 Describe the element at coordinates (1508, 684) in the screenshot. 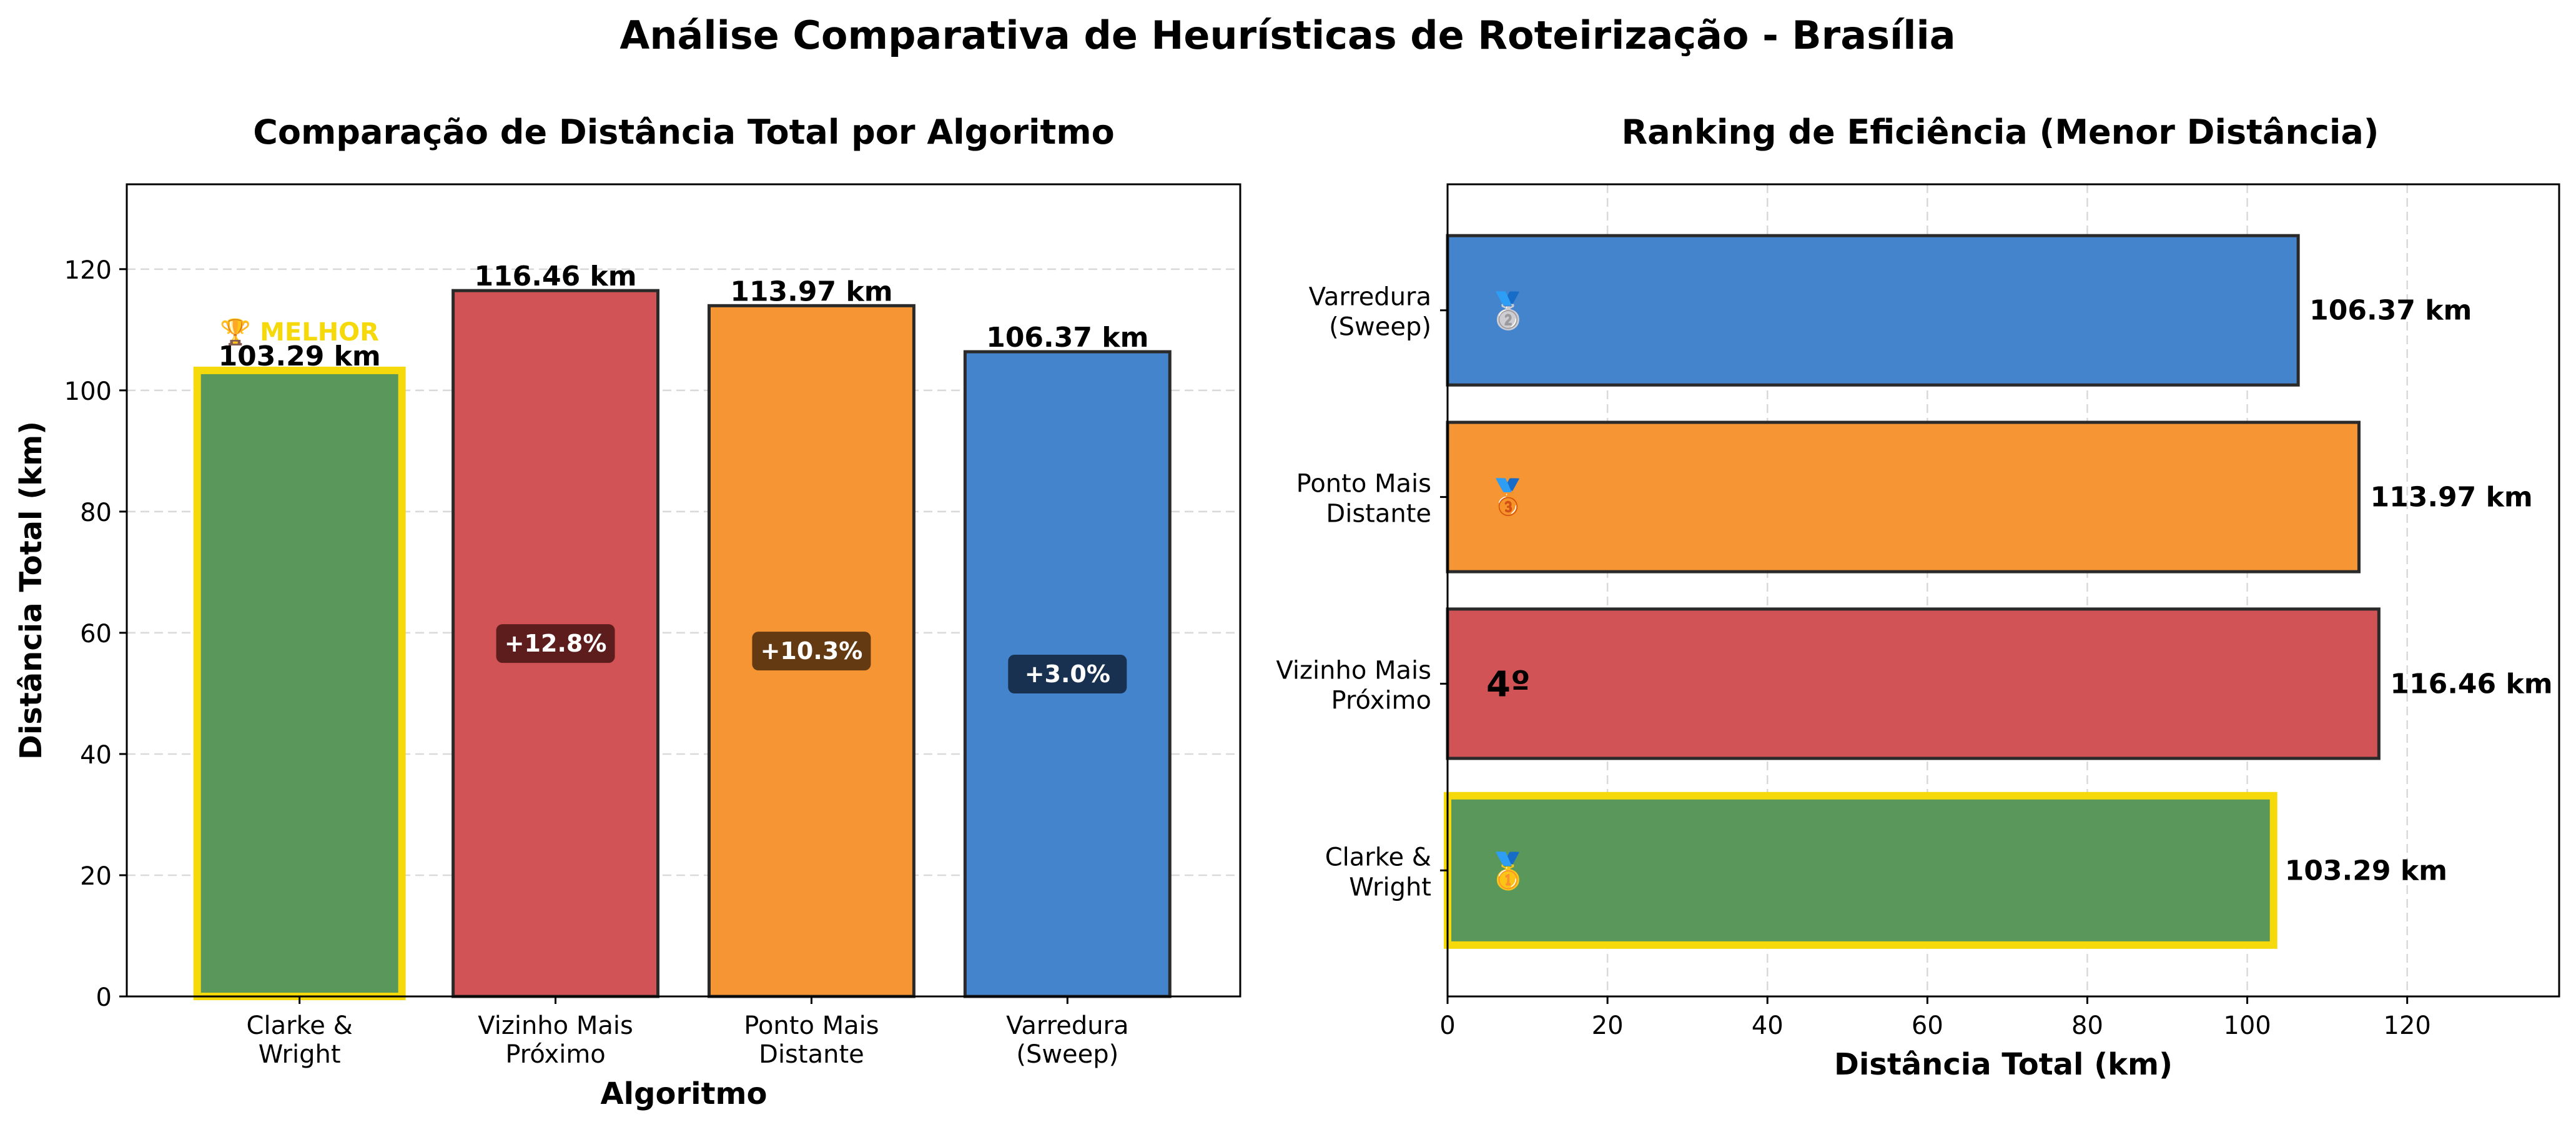

I see `right-rank-label: 4º` at that location.